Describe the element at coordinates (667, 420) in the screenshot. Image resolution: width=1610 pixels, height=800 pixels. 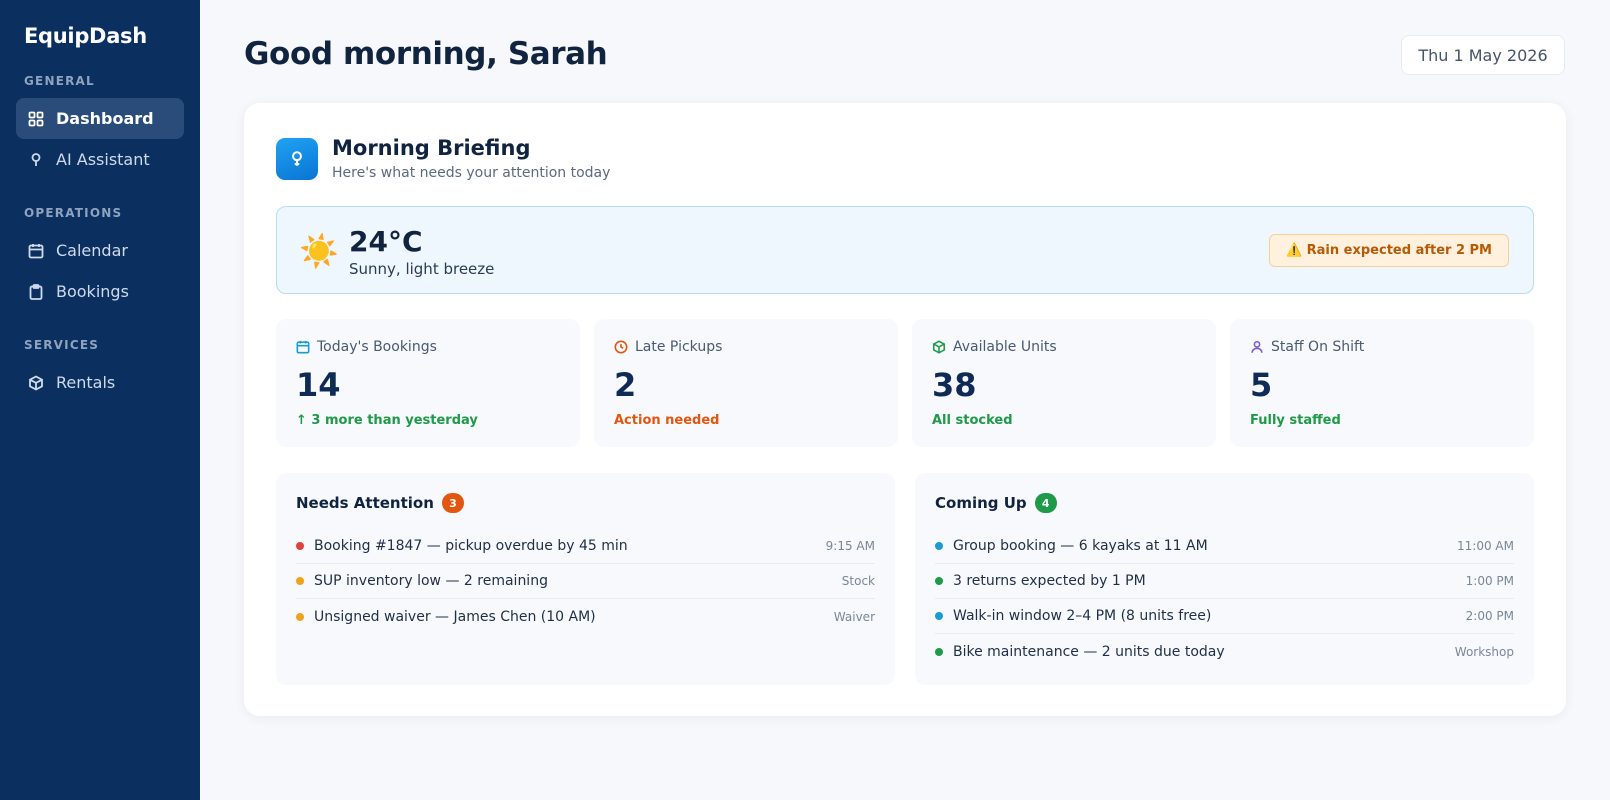
I see `stat-note: Action needed` at that location.